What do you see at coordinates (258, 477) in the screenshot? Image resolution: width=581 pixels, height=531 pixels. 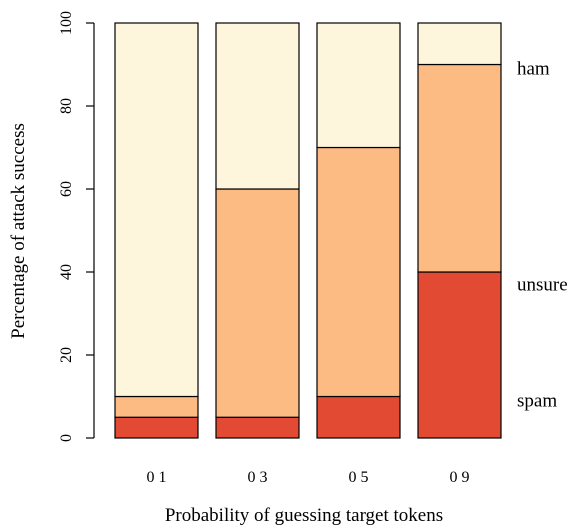 I see `x-tick-label: 0 3` at bounding box center [258, 477].